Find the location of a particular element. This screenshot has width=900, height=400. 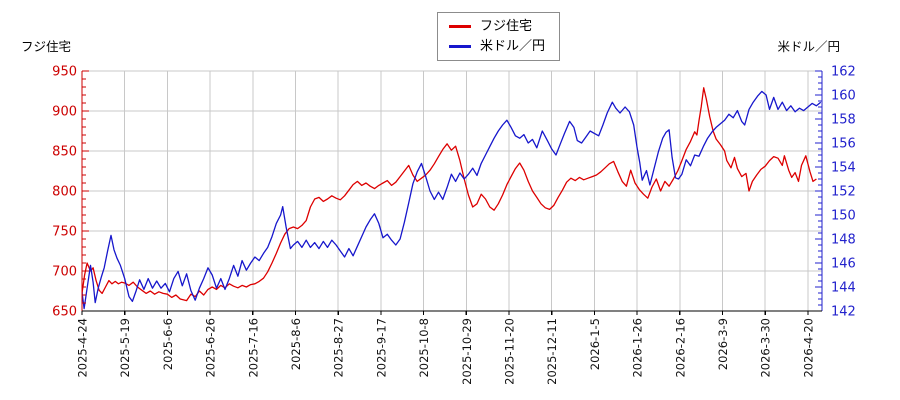

y-tick-label-right: 144 is located at coordinates (843, 288).